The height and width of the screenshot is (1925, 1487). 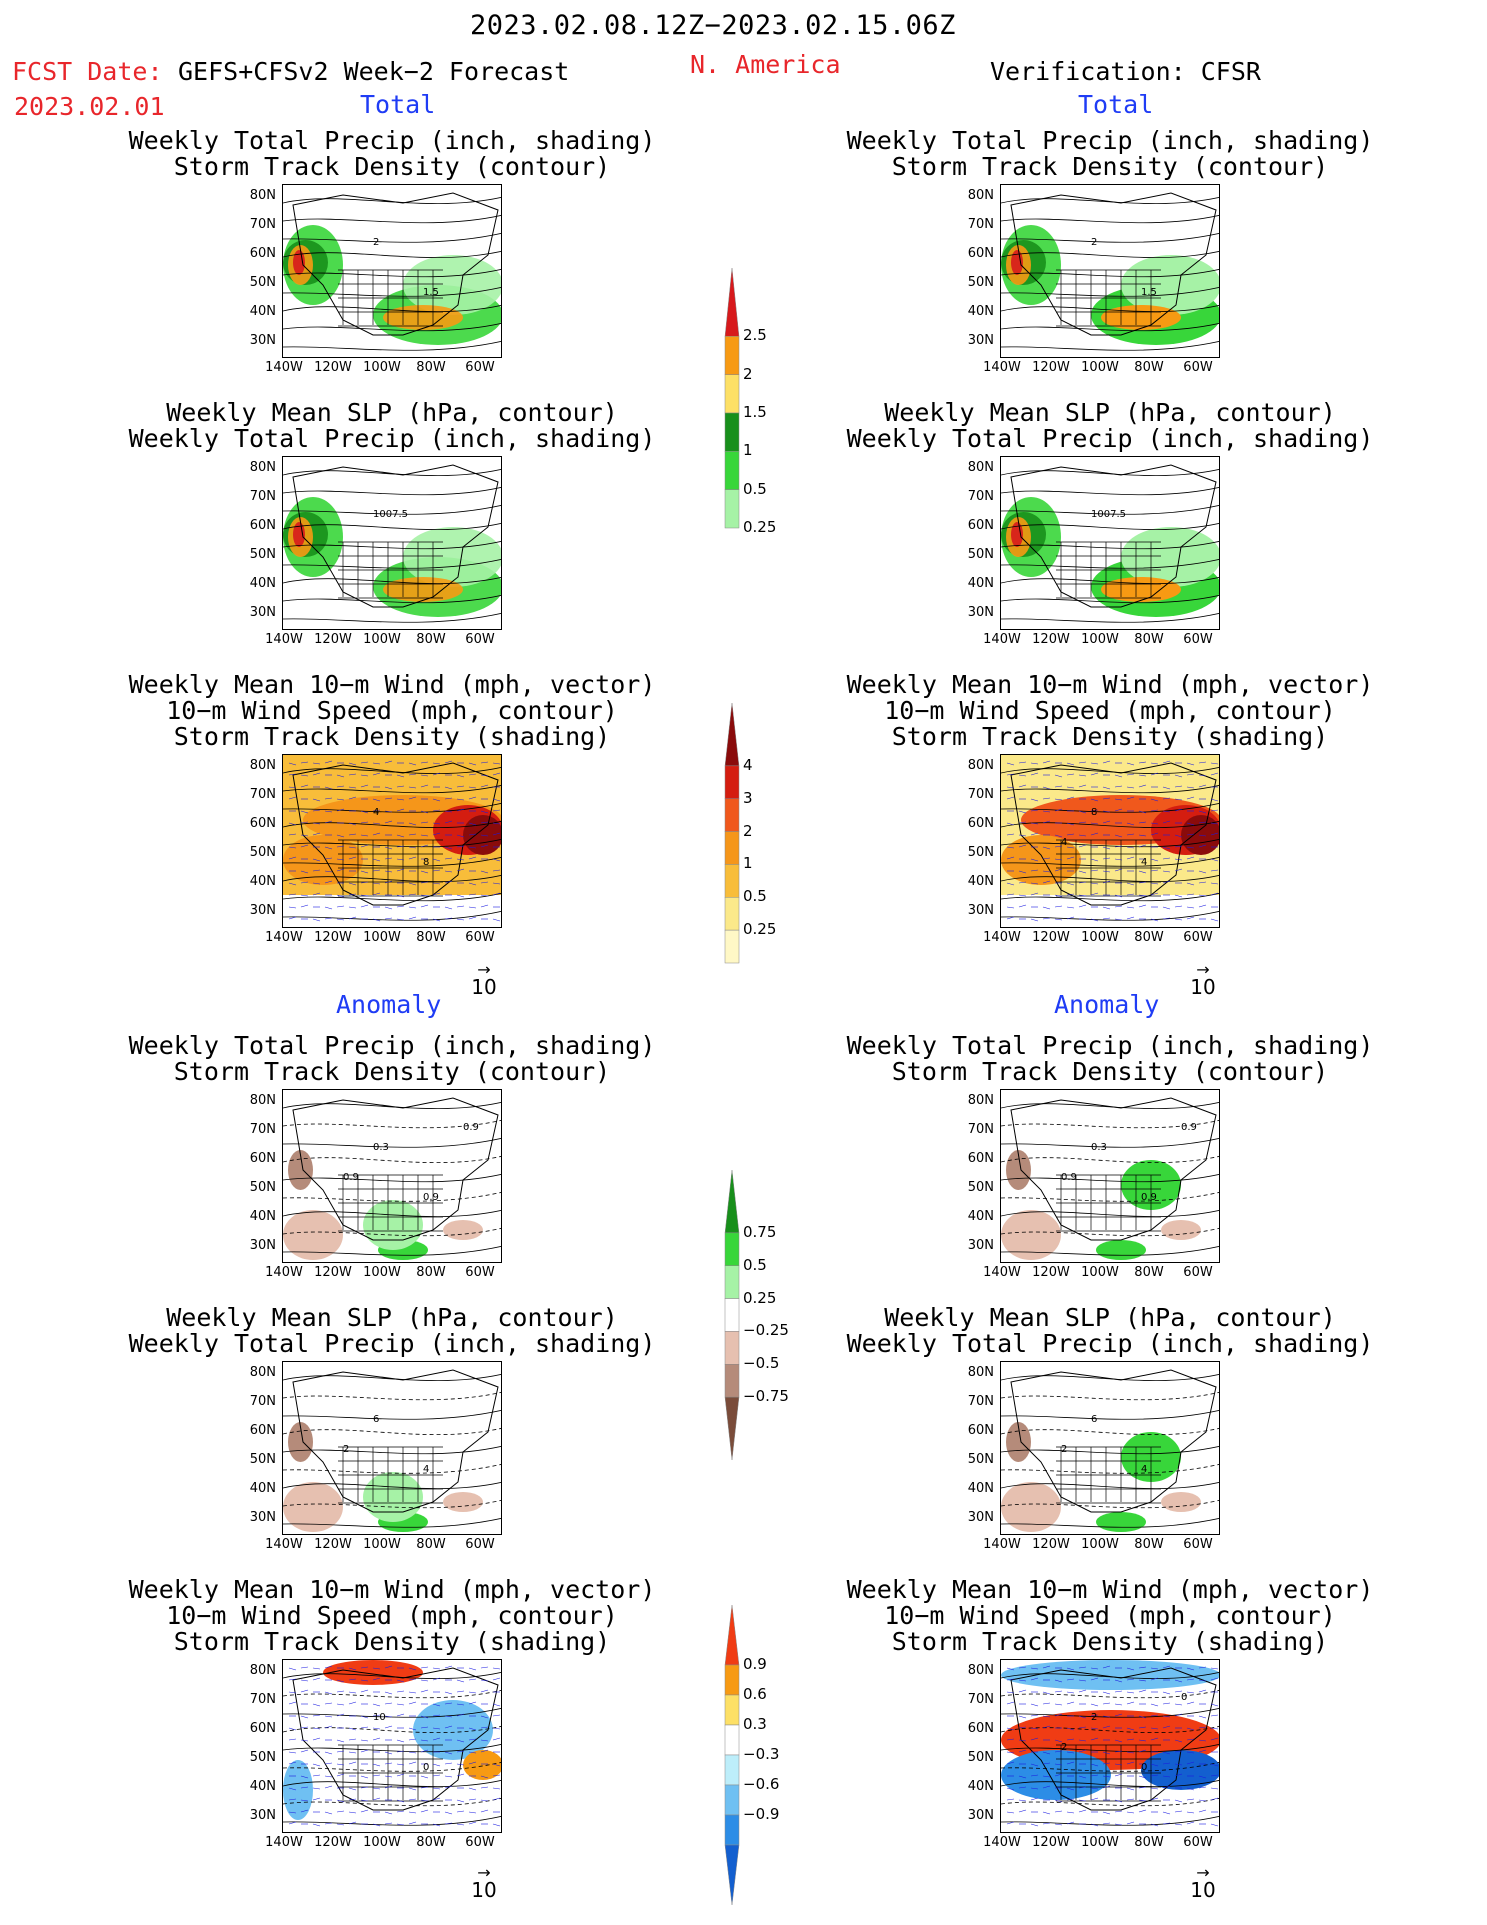 I want to click on vector-ref-right-total: → 10, so click(x=1203, y=980).